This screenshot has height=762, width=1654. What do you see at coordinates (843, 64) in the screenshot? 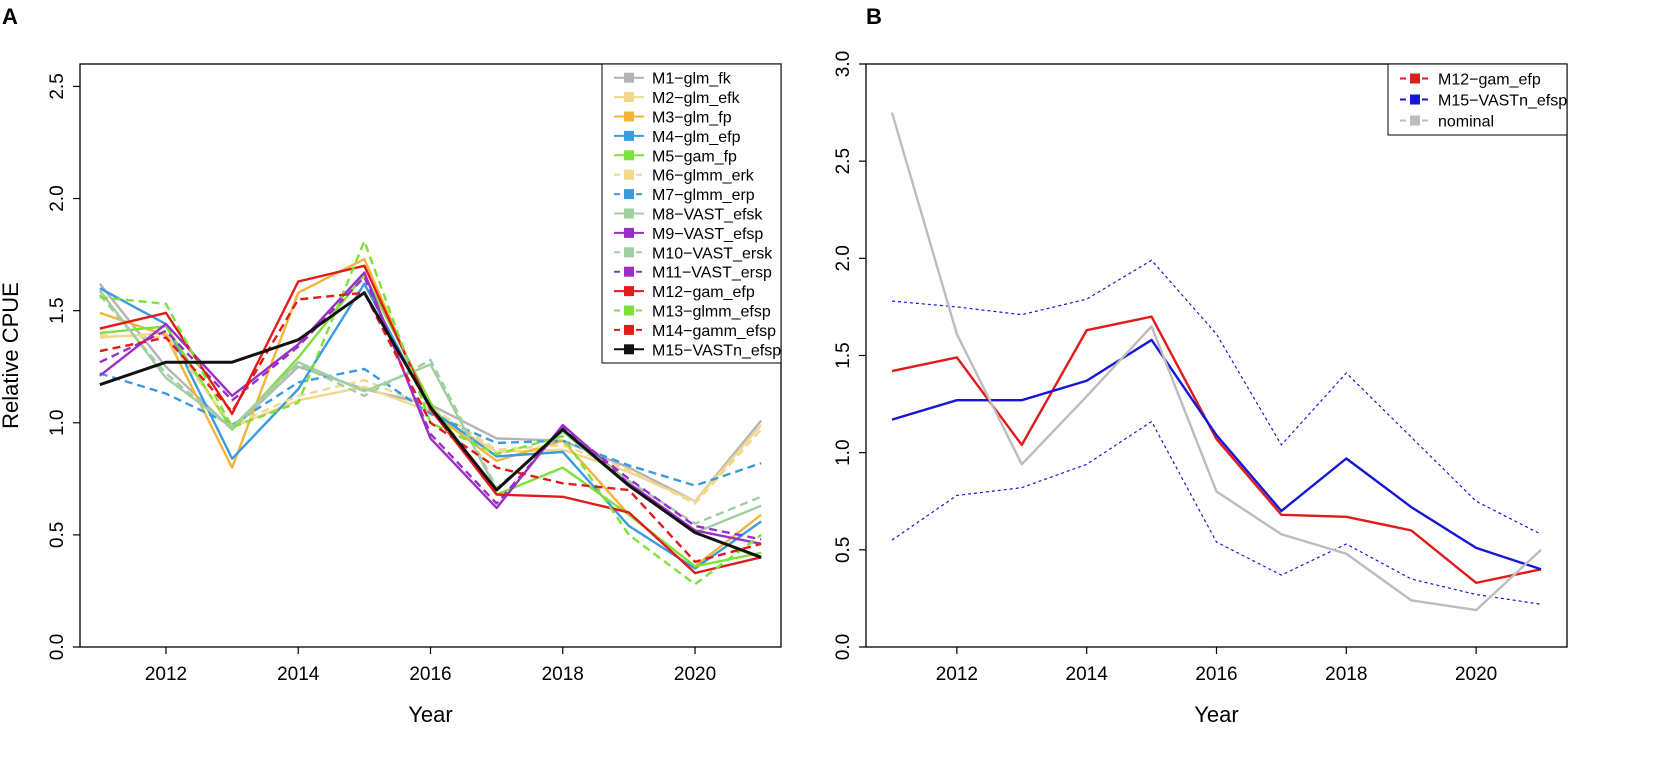
I see `y-tick-label: 3.0` at bounding box center [843, 64].